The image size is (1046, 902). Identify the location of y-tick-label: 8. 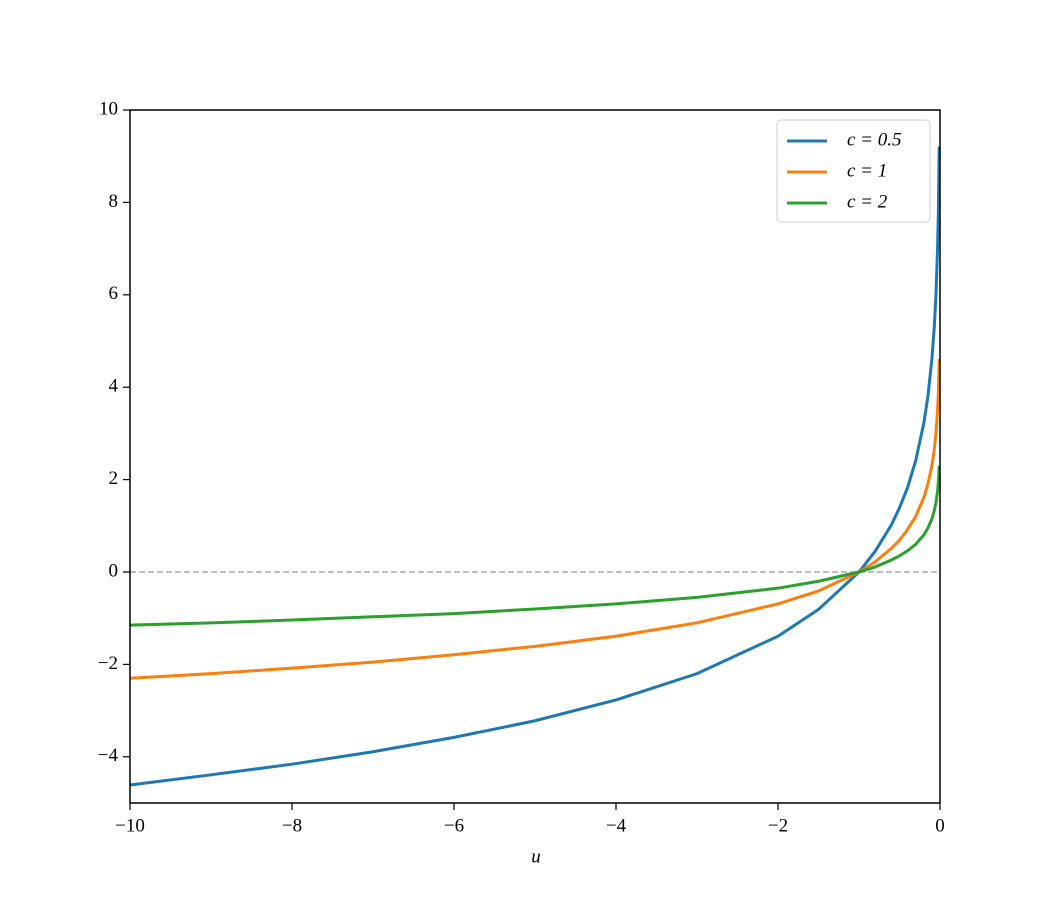
(114, 201).